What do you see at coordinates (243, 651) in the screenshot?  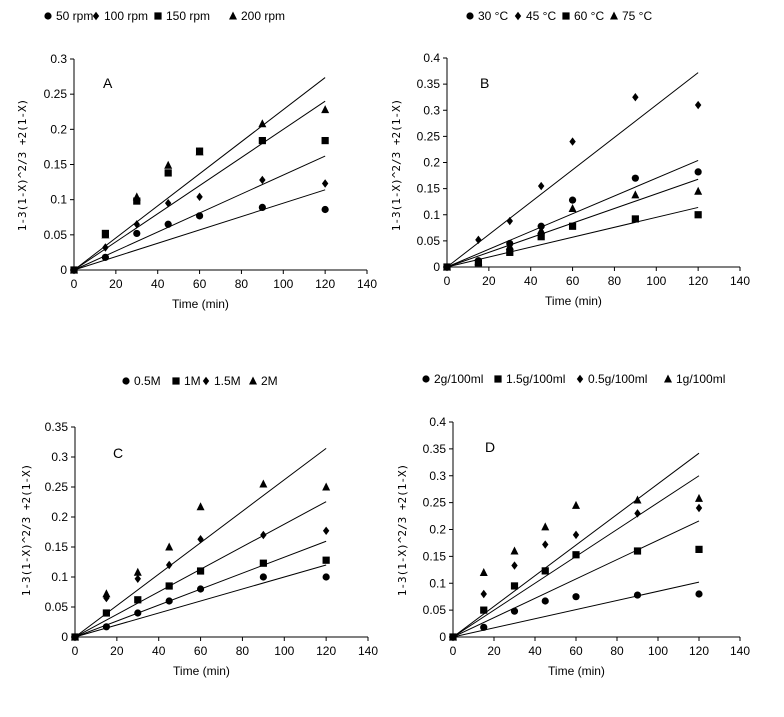 I see `panel-c-x-tick-label: 80` at bounding box center [243, 651].